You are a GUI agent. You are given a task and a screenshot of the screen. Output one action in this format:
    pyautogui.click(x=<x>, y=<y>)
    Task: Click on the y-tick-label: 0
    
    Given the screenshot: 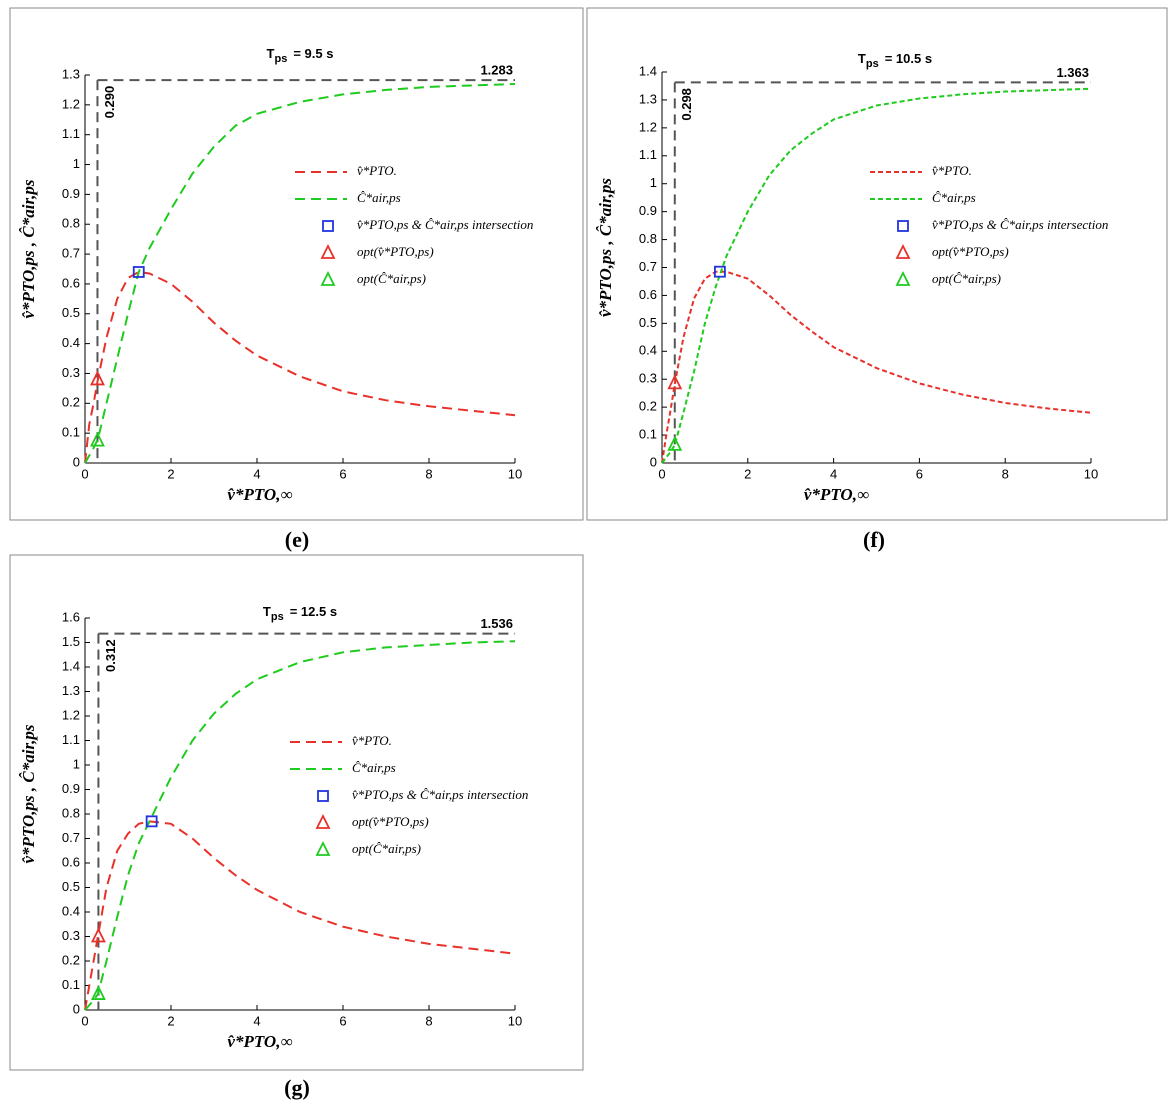 What is the action you would take?
    pyautogui.click(x=653, y=461)
    